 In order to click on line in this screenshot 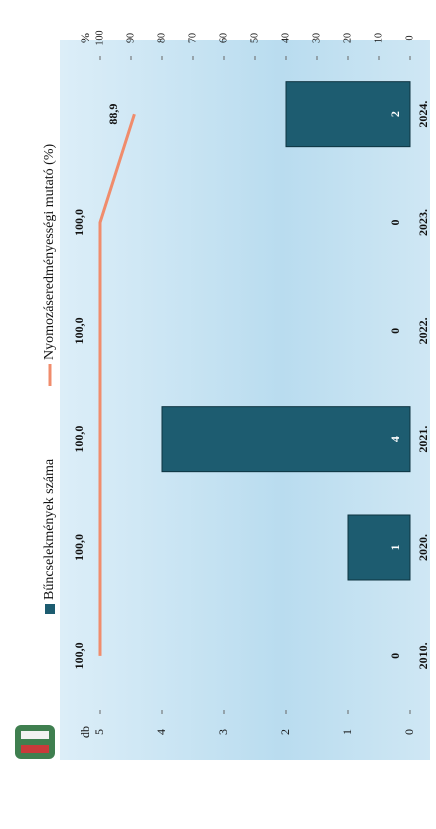, I will do `click(117, 384)`.